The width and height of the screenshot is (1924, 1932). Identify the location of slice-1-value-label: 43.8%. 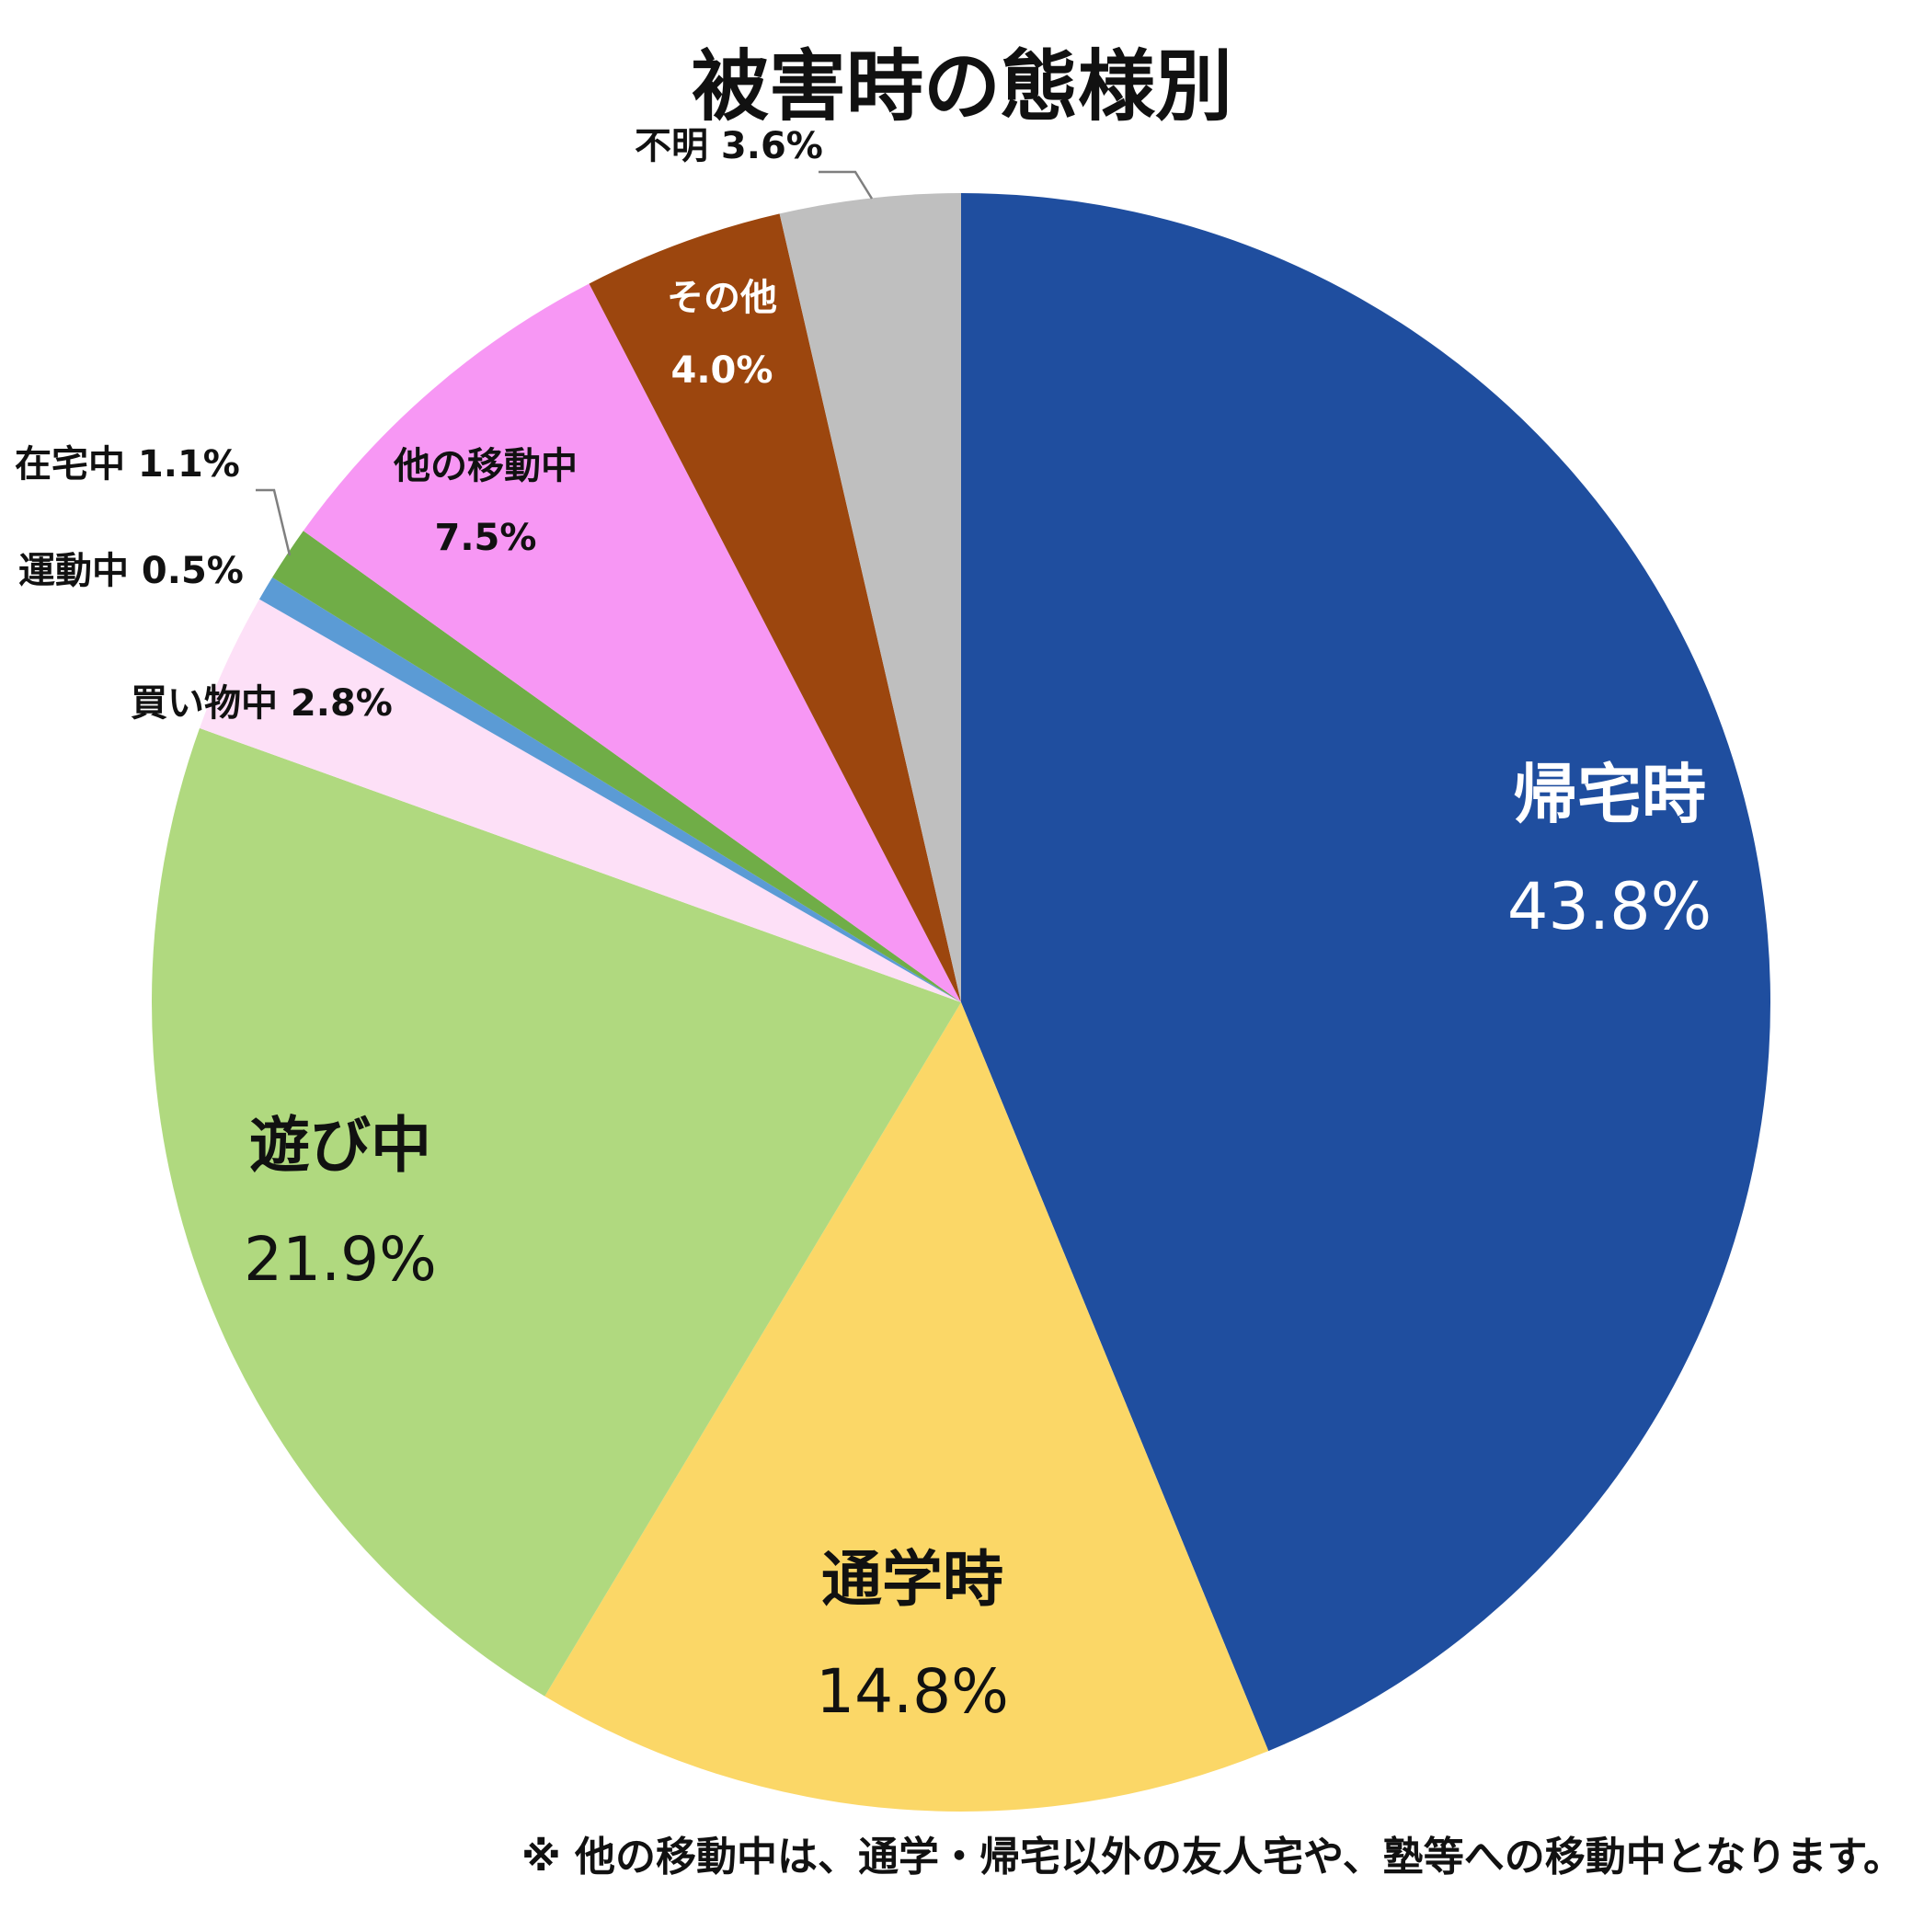
(1609, 906).